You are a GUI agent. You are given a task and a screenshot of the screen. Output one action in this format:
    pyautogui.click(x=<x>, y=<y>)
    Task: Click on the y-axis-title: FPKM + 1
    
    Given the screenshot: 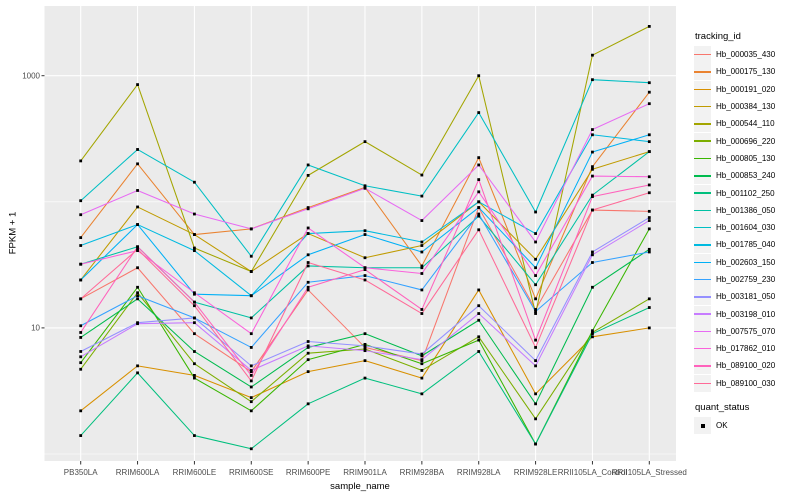 What is the action you would take?
    pyautogui.click(x=13, y=233)
    